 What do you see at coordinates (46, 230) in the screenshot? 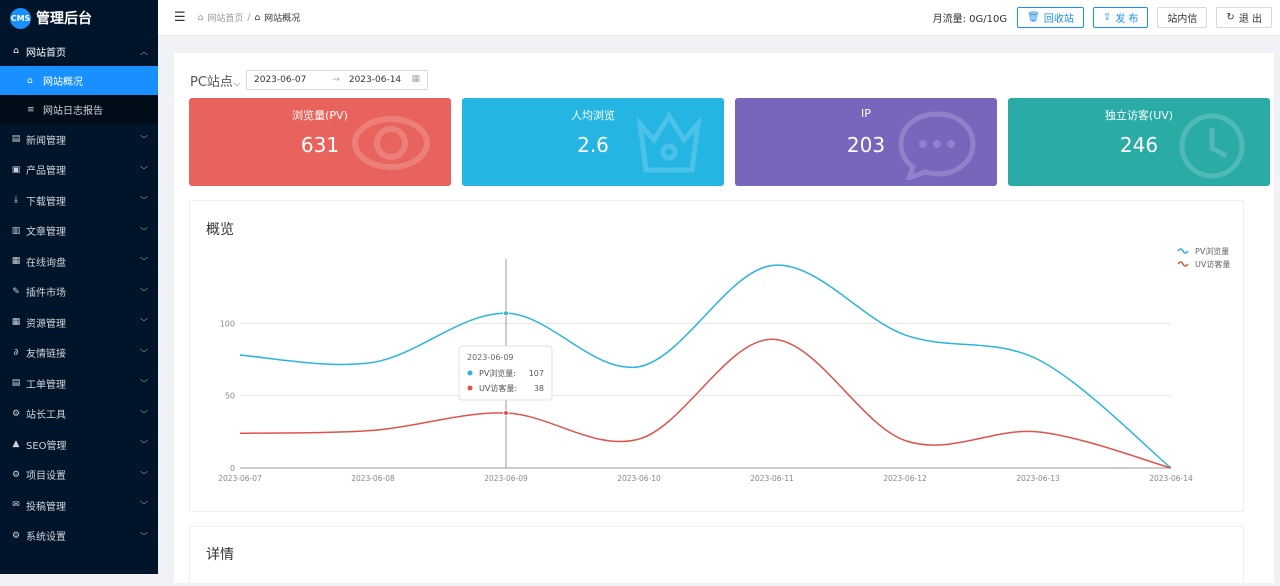
I see `sidebar-item-label: 文章管理` at bounding box center [46, 230].